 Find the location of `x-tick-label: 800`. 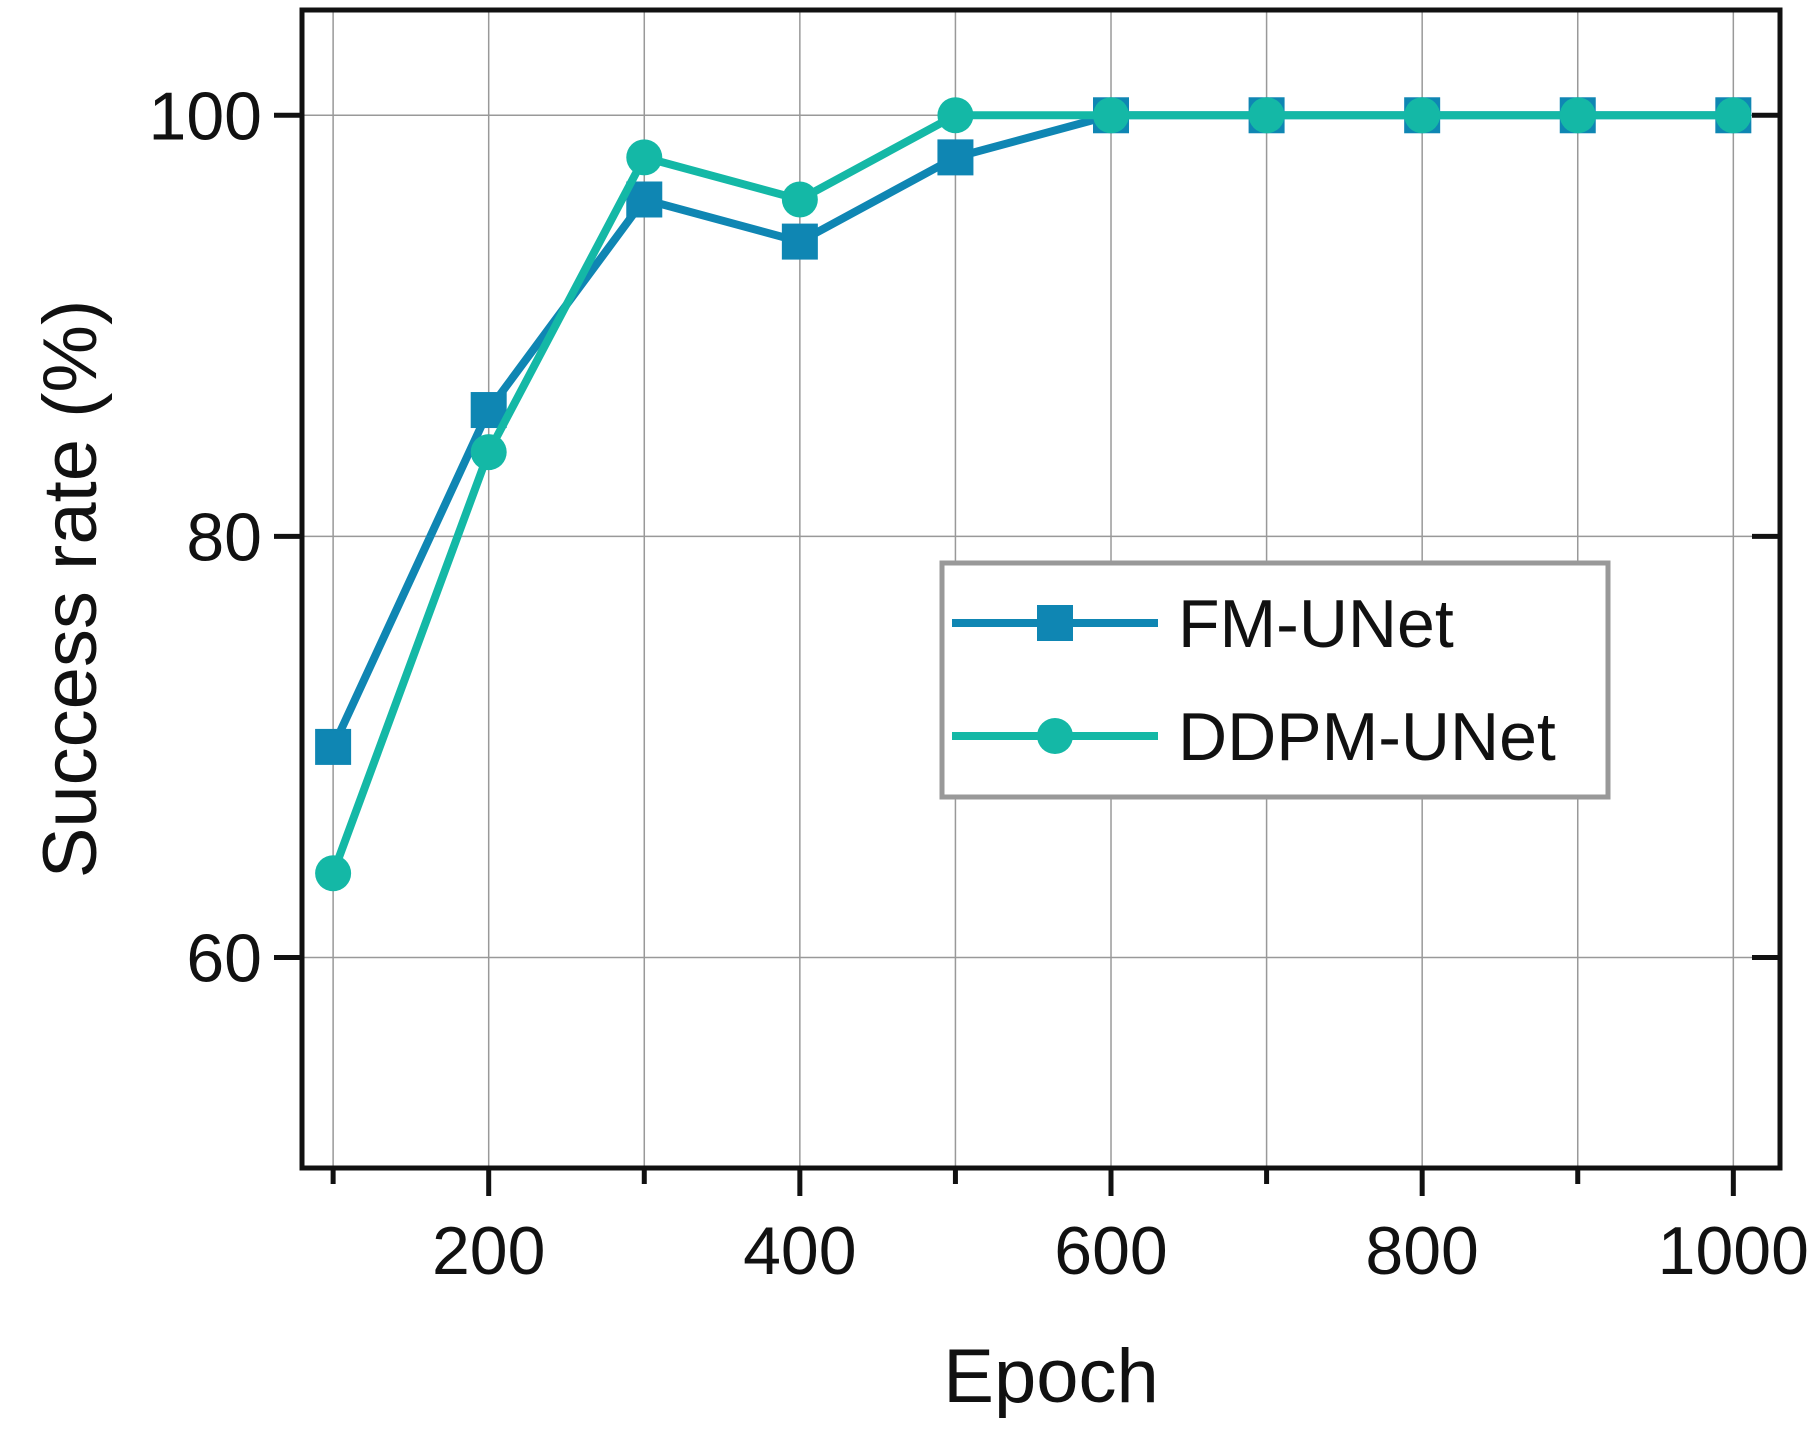

x-tick-label: 800 is located at coordinates (1421, 1251).